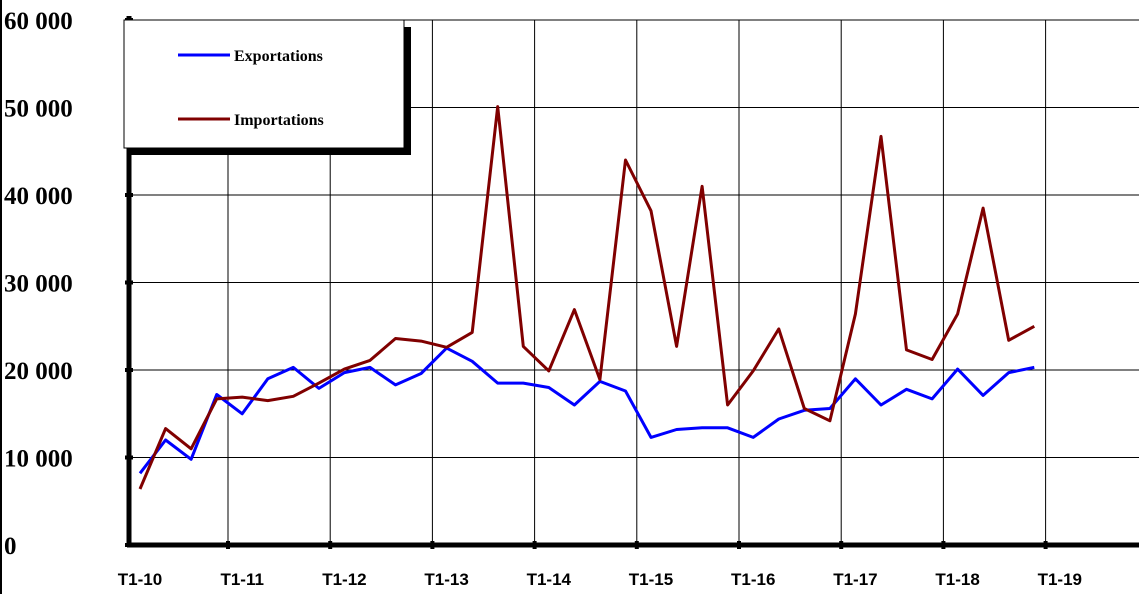 The width and height of the screenshot is (1139, 594). Describe the element at coordinates (10, 546) in the screenshot. I see `y-tick-label: 0` at that location.